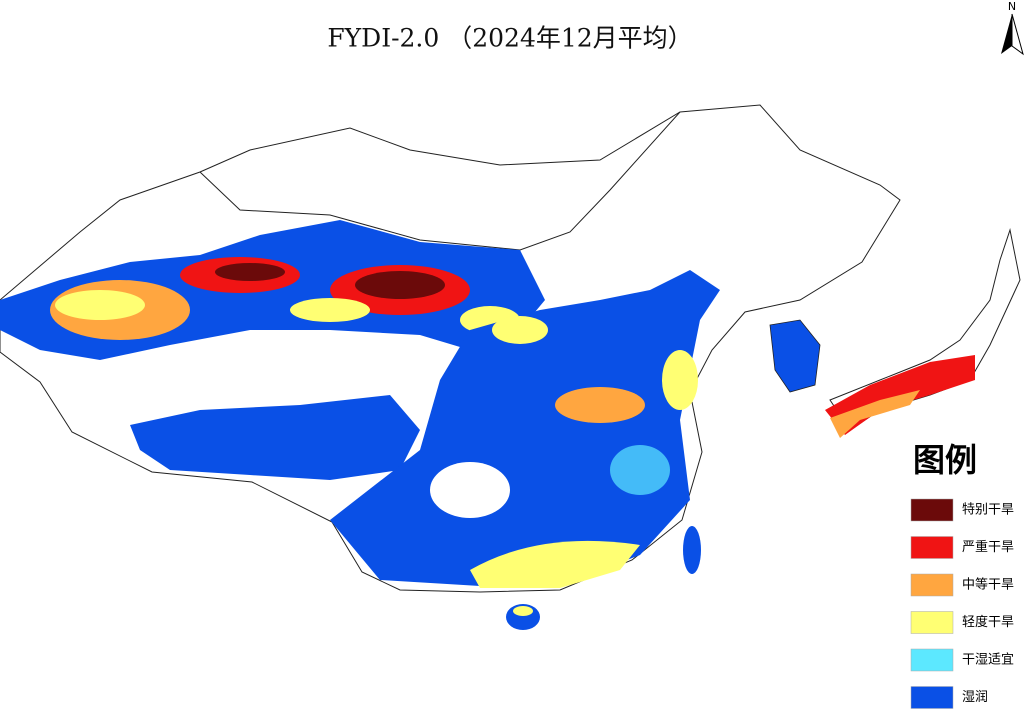 The width and height of the screenshot is (1028, 728). I want to click on legend-label: 中等干旱, so click(988, 585).